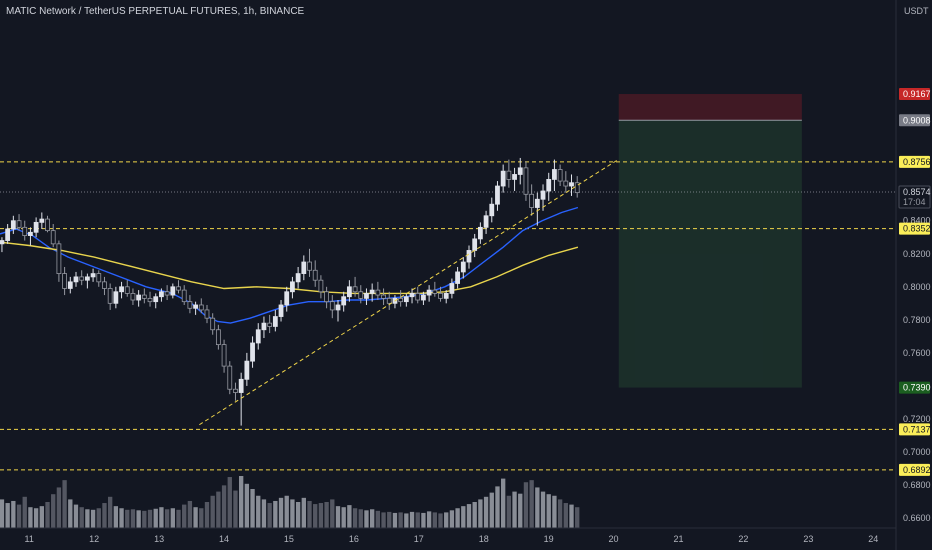 The width and height of the screenshot is (932, 550). What do you see at coordinates (484, 539) in the screenshot?
I see `x-tick-label: 18` at bounding box center [484, 539].